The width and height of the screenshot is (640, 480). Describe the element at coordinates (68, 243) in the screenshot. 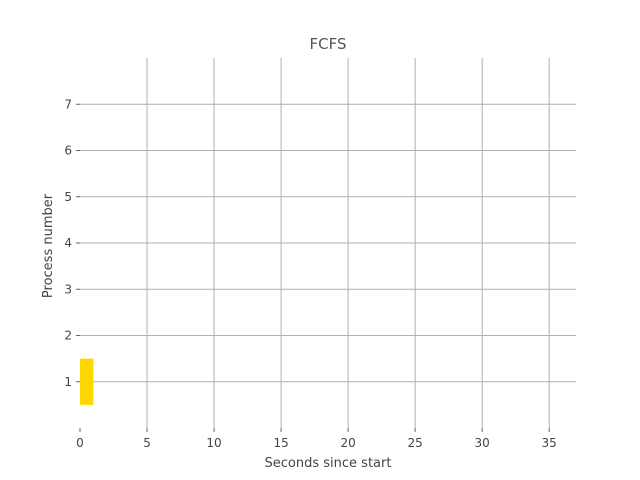

I see `y-tick-label: 4` at that location.